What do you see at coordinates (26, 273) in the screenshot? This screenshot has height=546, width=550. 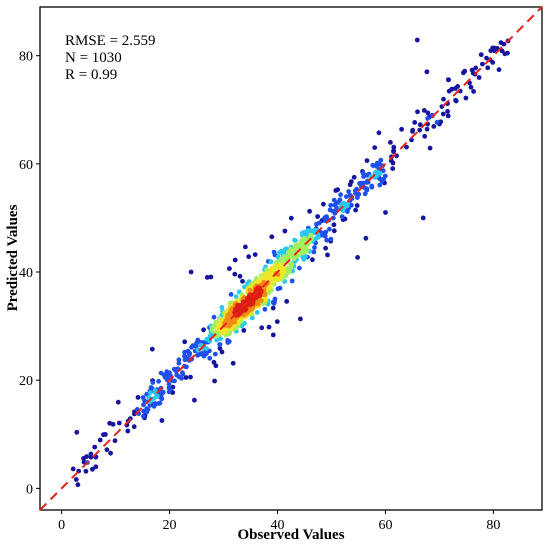 I see `y-tick-label: 40` at bounding box center [26, 273].